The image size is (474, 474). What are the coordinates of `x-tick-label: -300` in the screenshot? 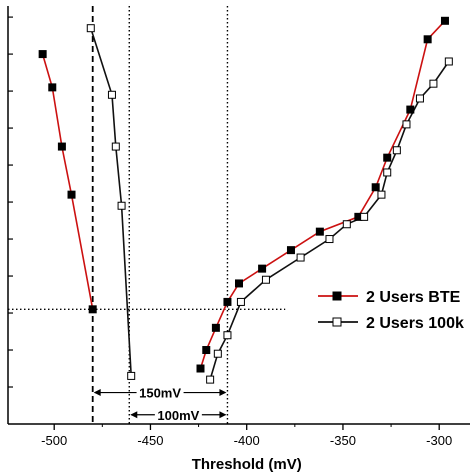 It's located at (439, 440).